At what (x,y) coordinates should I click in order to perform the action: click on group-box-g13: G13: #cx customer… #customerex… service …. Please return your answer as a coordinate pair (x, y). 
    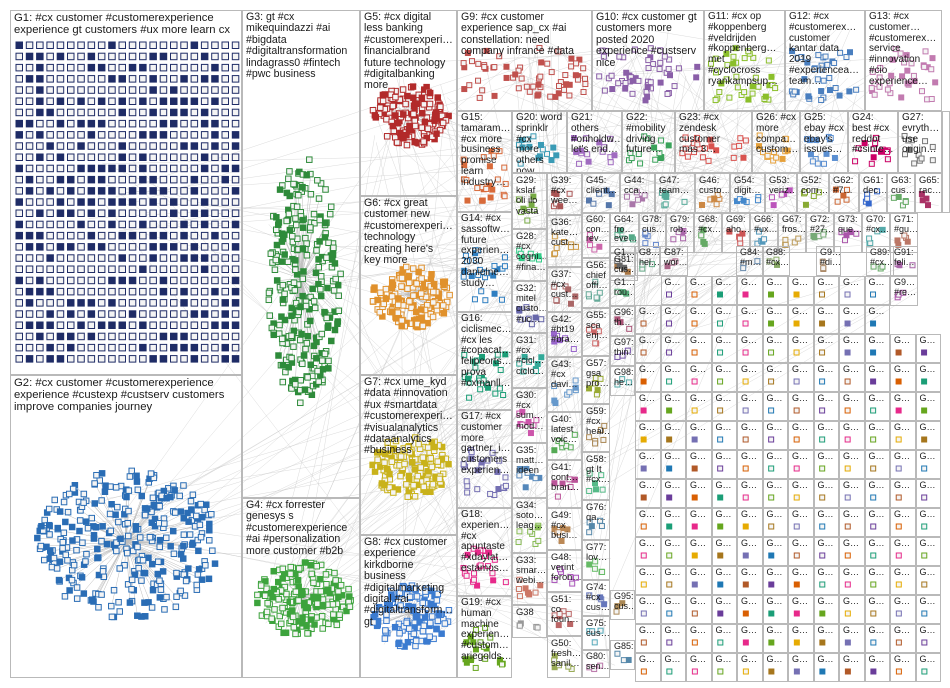
    Looking at the image, I should click on (903, 60).